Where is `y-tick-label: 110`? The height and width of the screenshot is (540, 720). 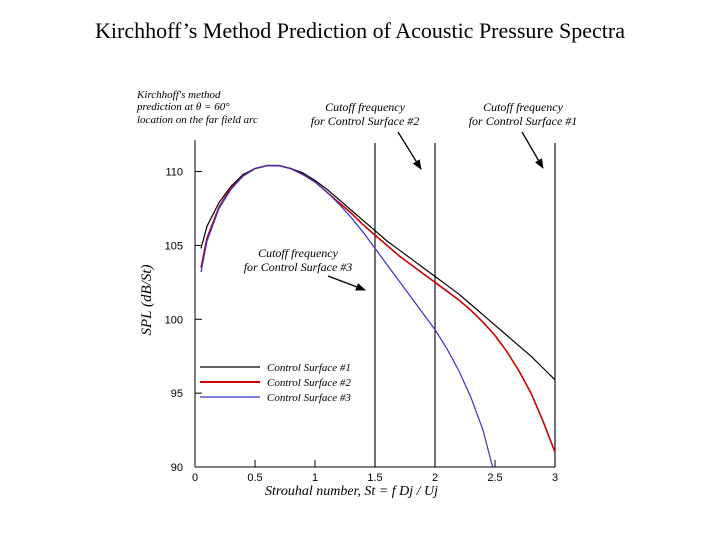
y-tick-label: 110 is located at coordinates (174, 173).